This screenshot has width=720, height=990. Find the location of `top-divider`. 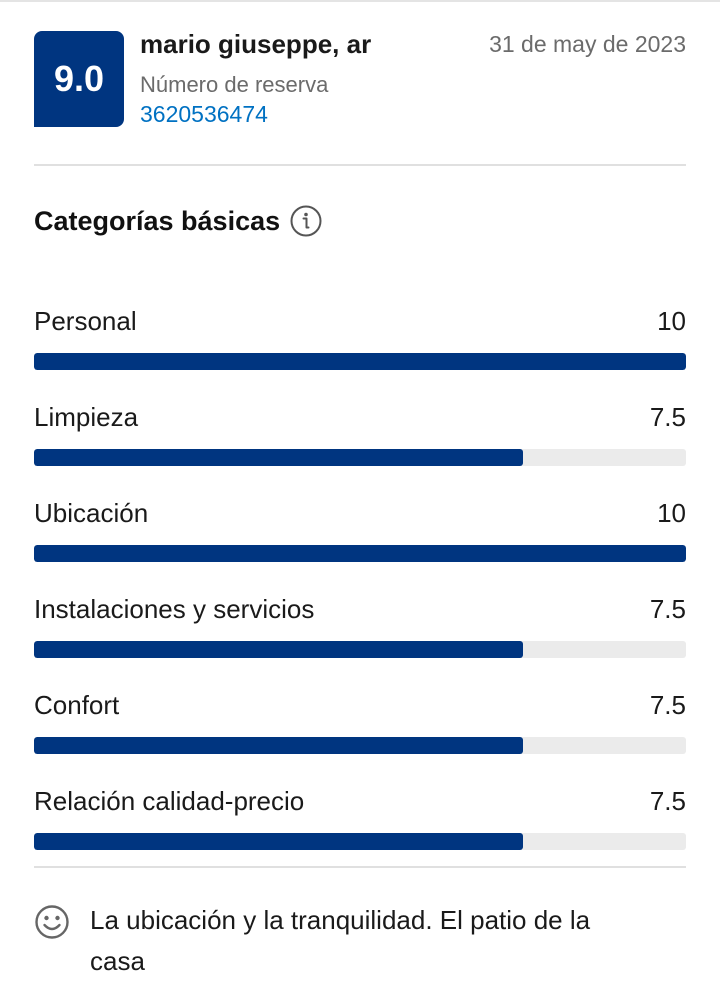

top-divider is located at coordinates (360, 1).